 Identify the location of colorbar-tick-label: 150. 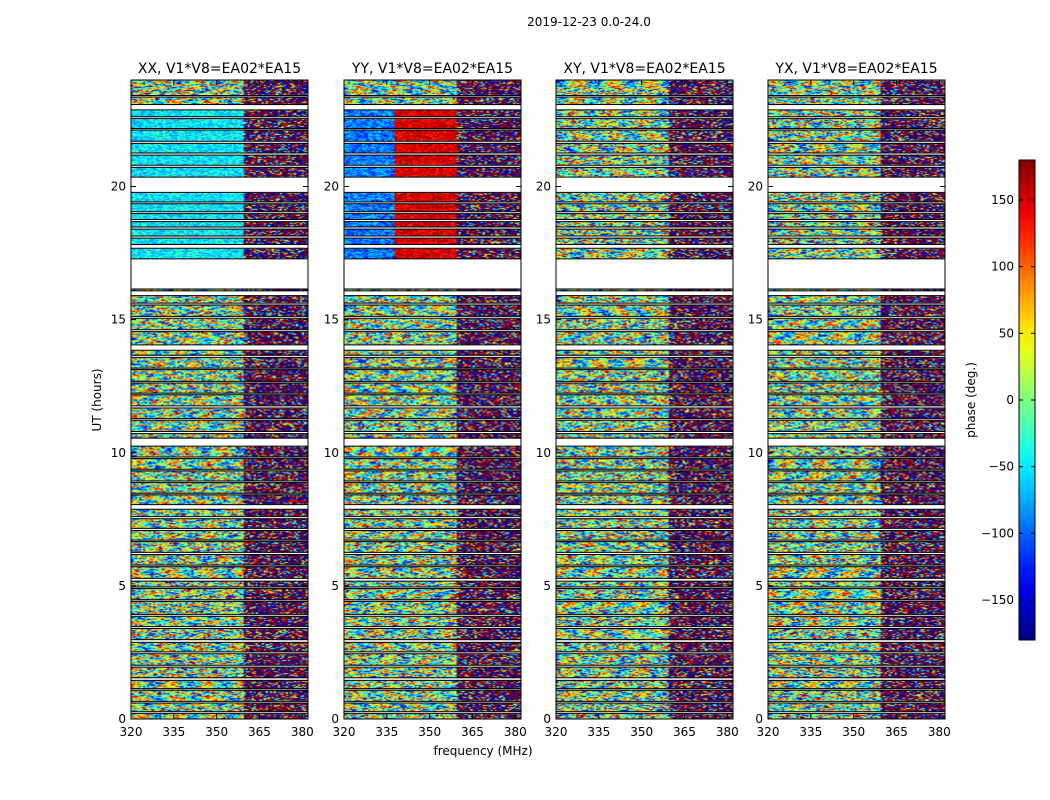
(1002, 200).